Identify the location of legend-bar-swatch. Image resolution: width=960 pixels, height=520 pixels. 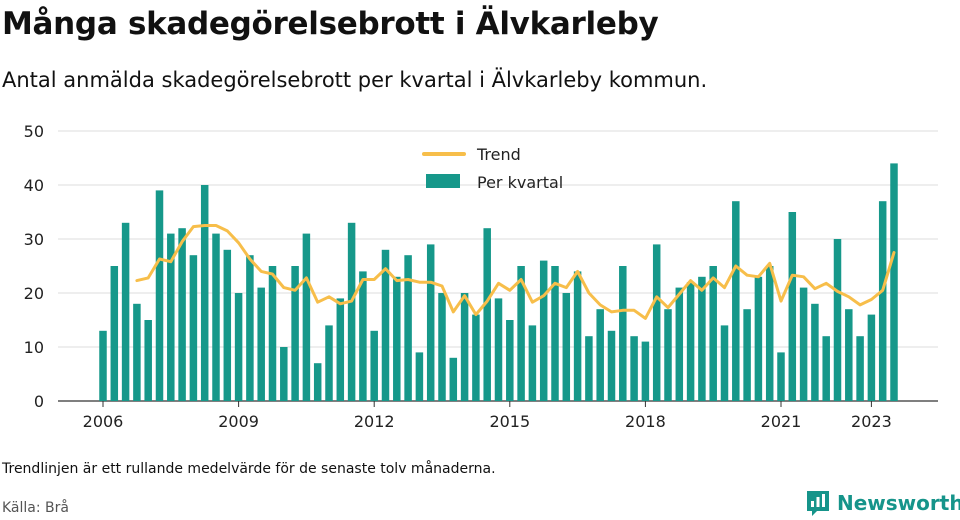
(443, 181).